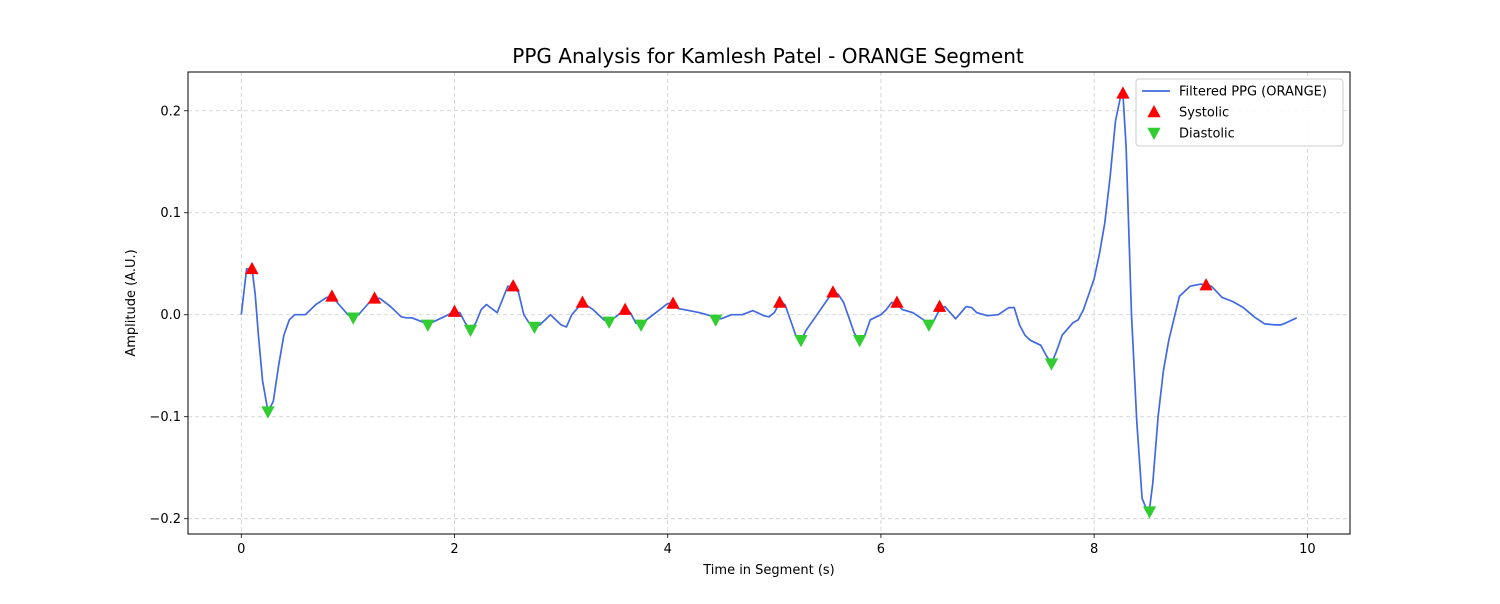  What do you see at coordinates (454, 549) in the screenshot?
I see `x-tick-label: 2` at bounding box center [454, 549].